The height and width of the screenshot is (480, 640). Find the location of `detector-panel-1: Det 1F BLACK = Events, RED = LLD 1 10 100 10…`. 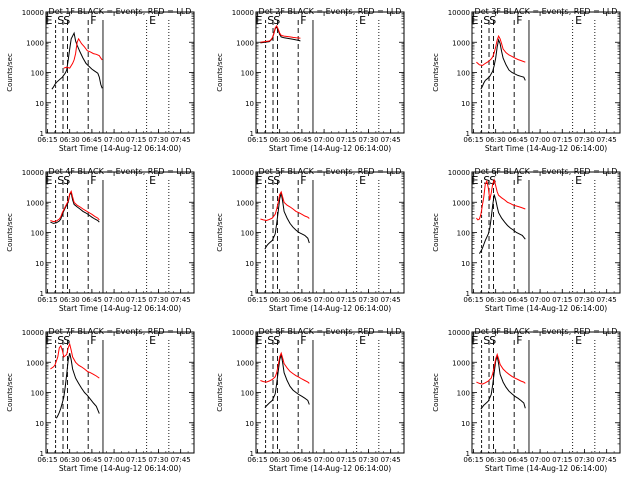

detector-panel-1: Det 1F BLACK = Events, RED = LLD 1 10 100 10… is located at coordinates (100, 80).